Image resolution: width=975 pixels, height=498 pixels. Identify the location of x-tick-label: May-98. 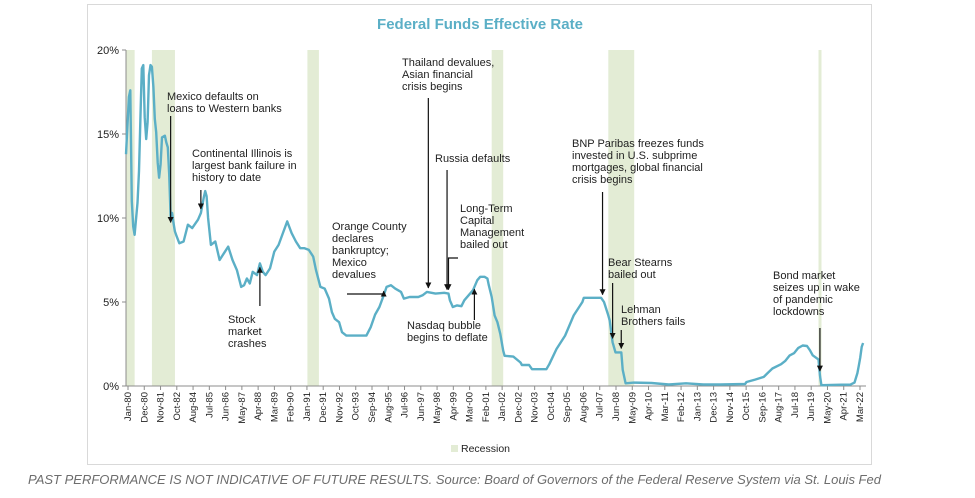
(437, 408).